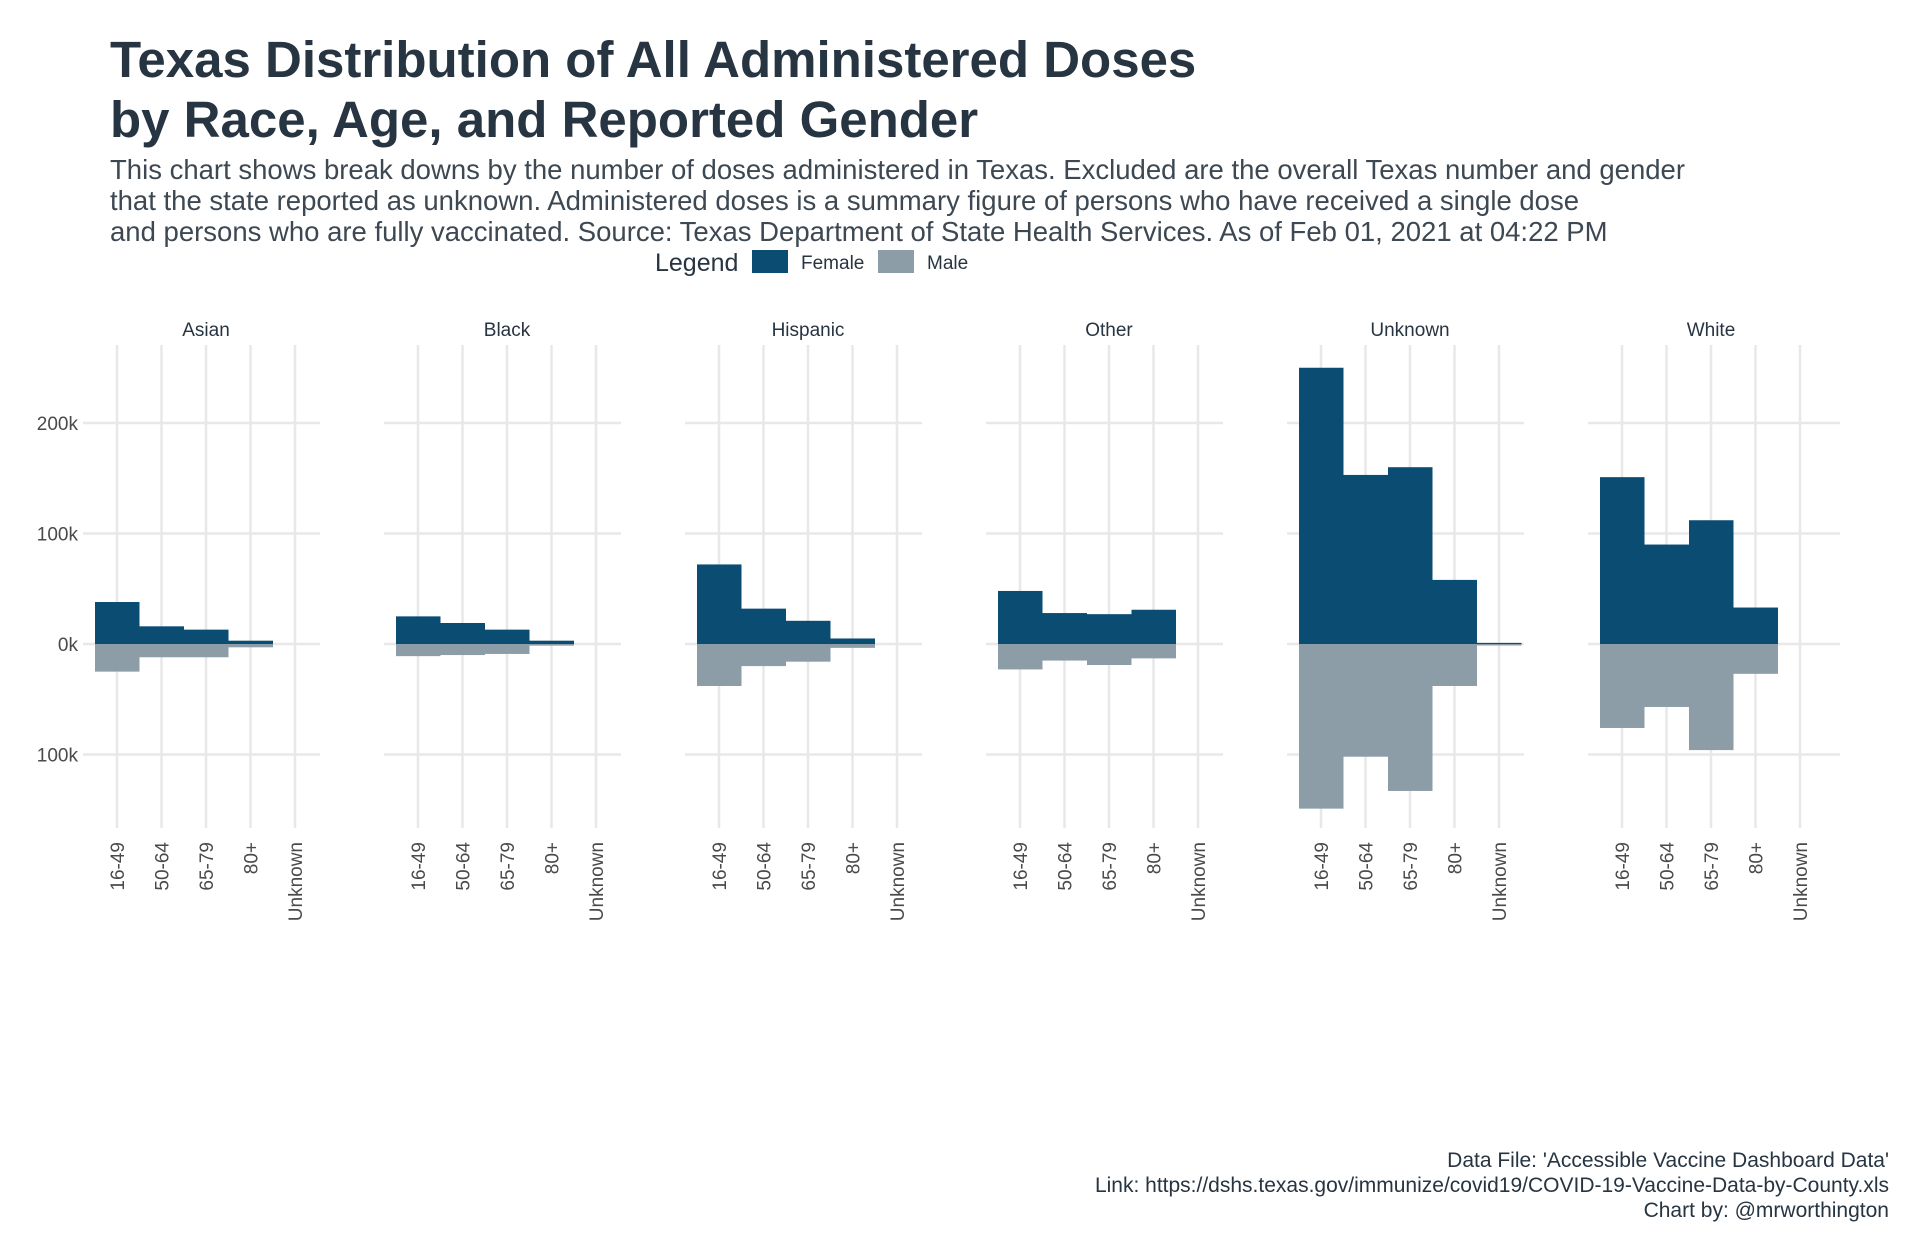  I want to click on bar-white-female-80+, so click(1755, 625).